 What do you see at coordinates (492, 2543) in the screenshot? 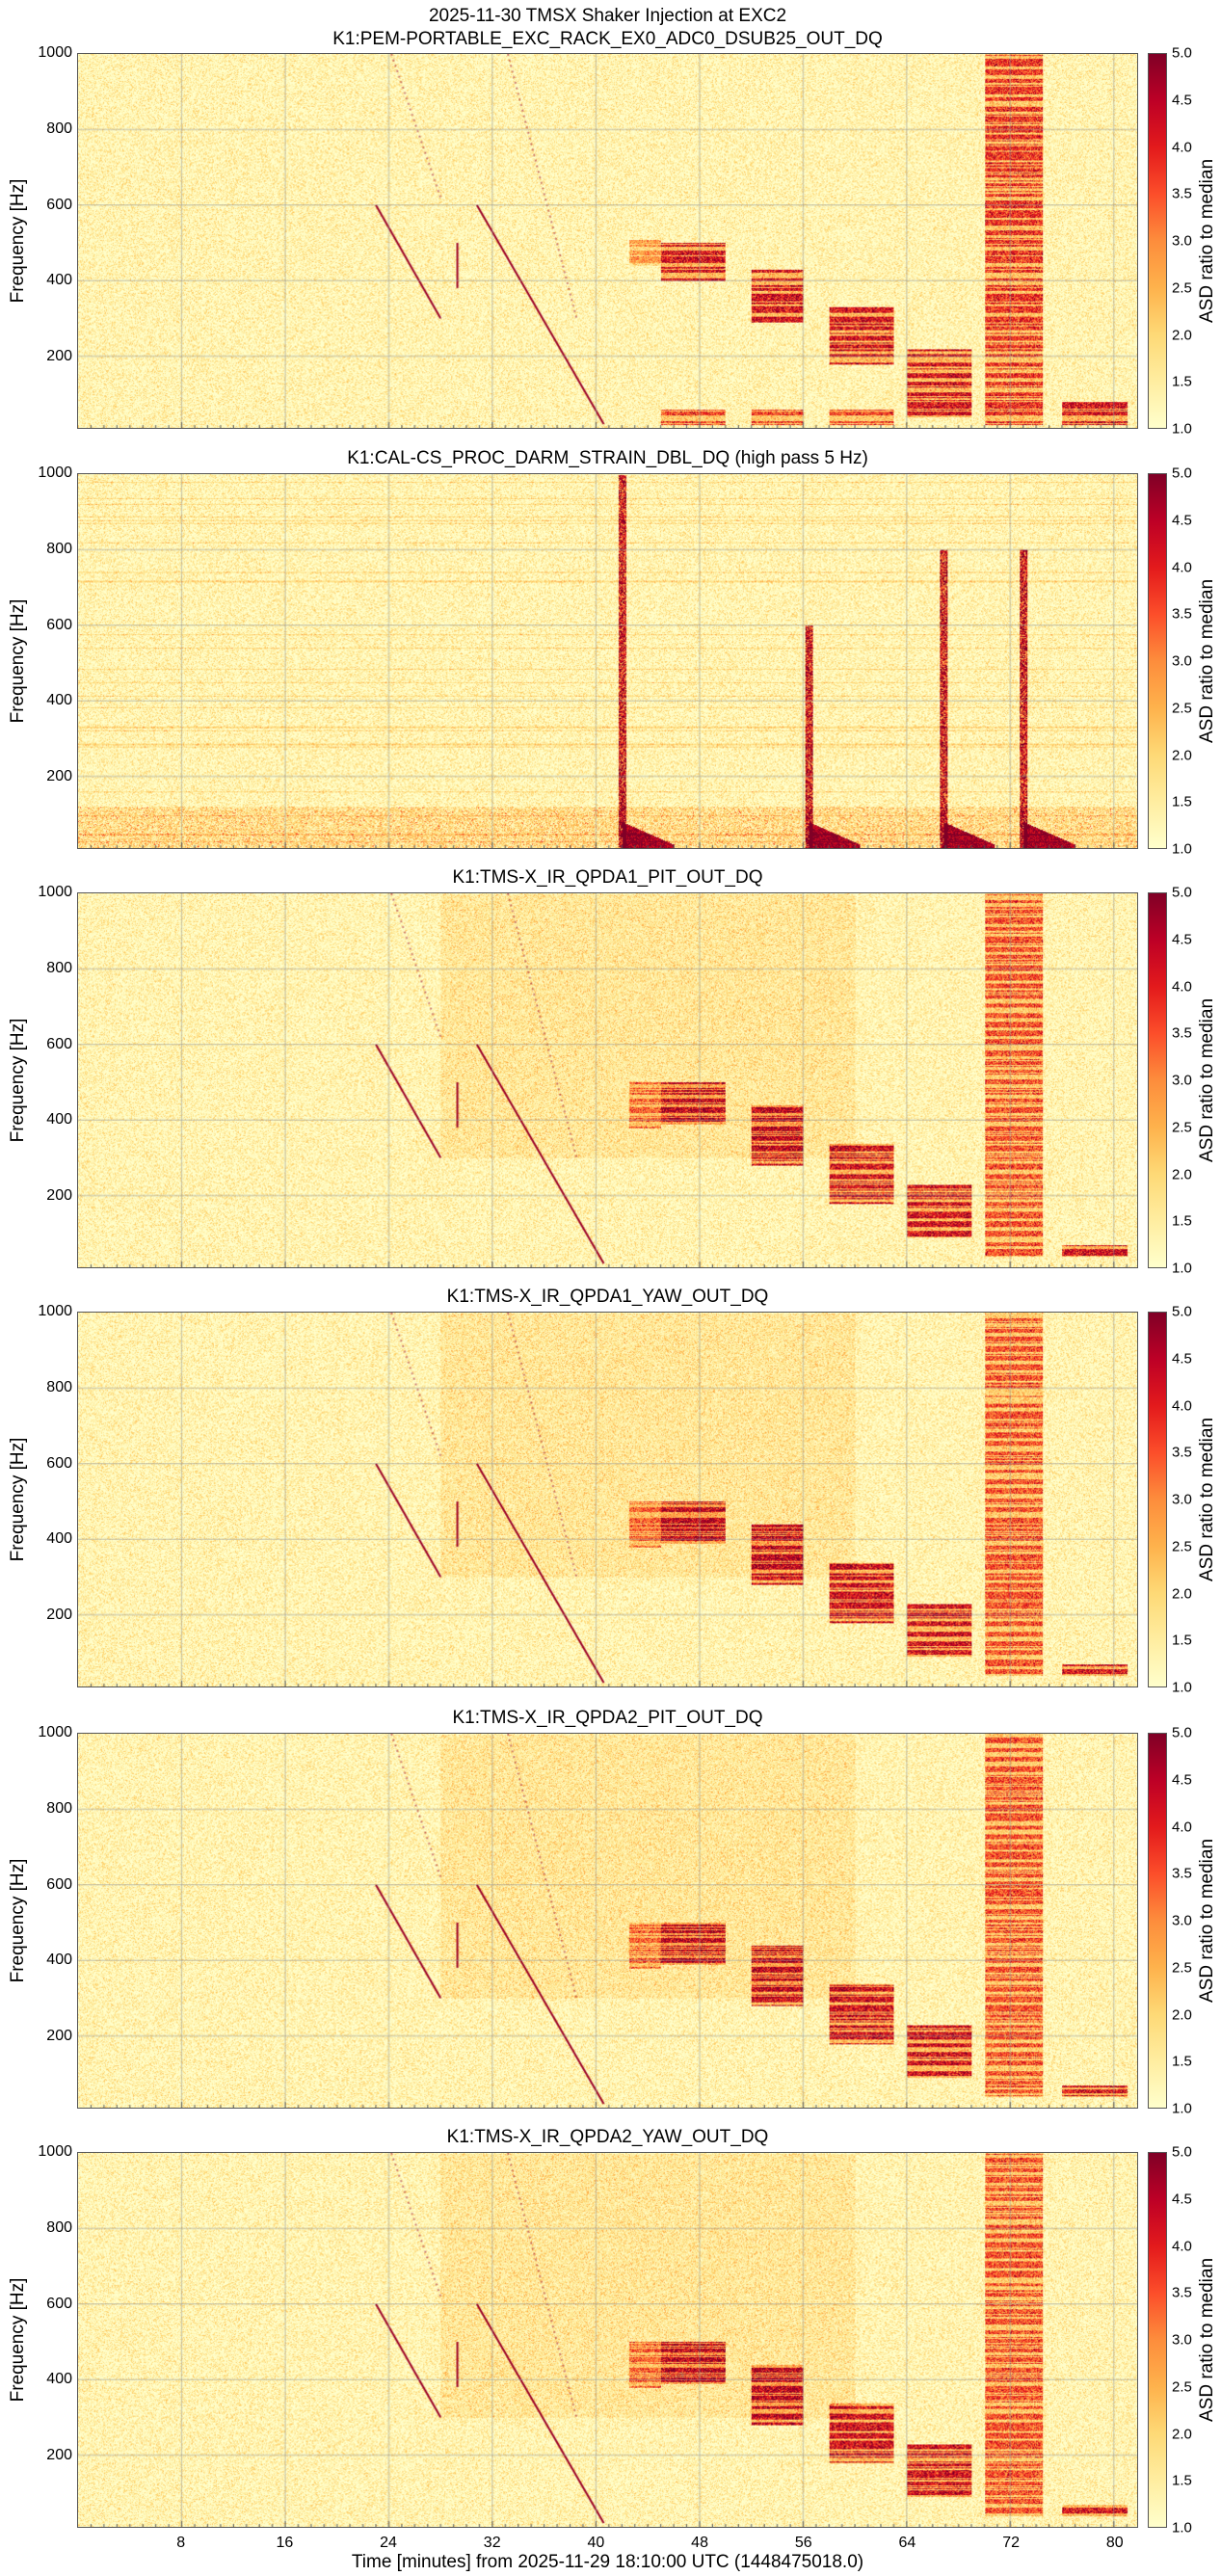
I see `x-tick-label: 32` at bounding box center [492, 2543].